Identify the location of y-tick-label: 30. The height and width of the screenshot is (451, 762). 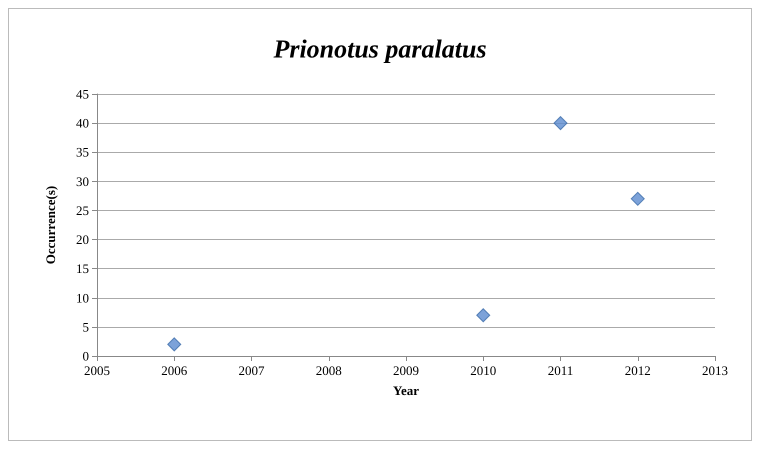
(82, 181).